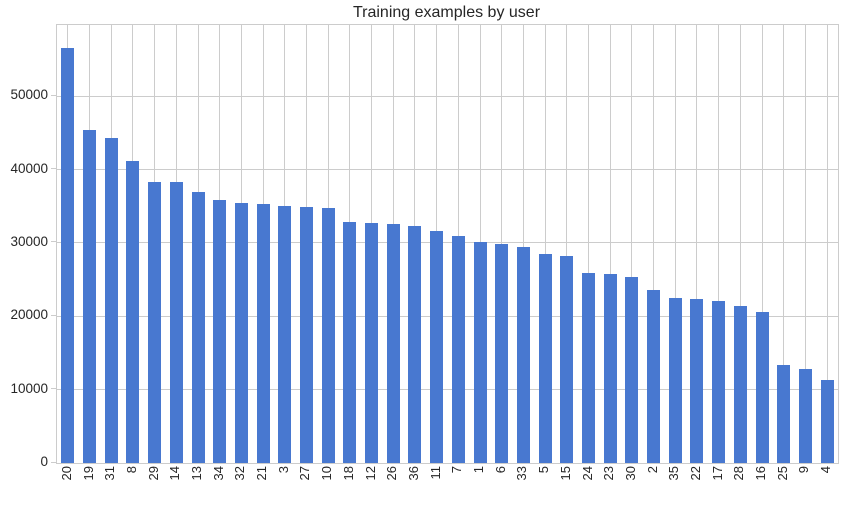  Describe the element at coordinates (457, 470) in the screenshot. I see `x-tick-label: 7` at that location.